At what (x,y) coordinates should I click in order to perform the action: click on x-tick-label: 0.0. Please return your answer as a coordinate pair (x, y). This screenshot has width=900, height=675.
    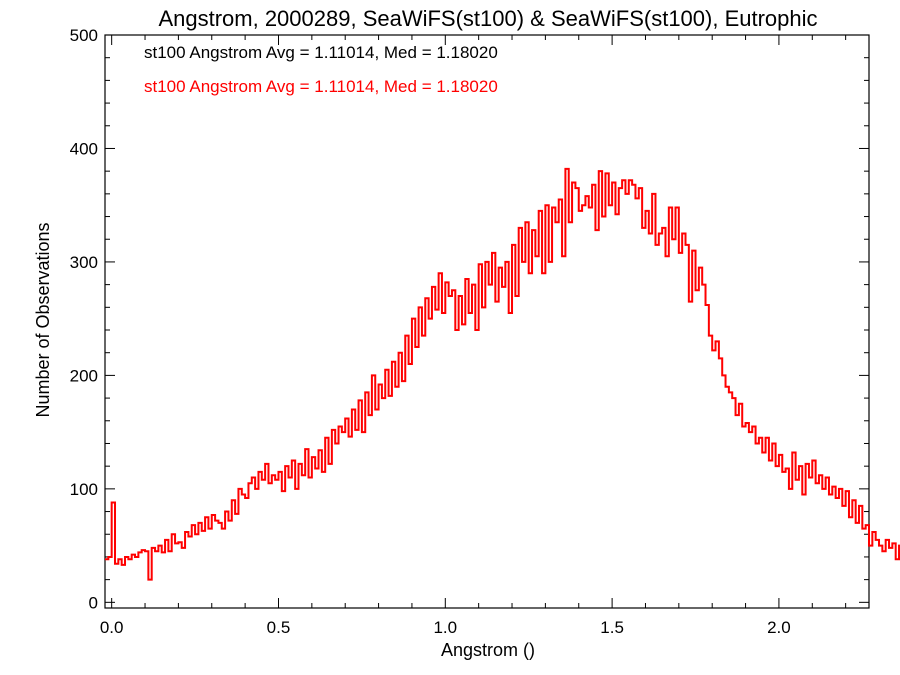
    Looking at the image, I should click on (112, 627).